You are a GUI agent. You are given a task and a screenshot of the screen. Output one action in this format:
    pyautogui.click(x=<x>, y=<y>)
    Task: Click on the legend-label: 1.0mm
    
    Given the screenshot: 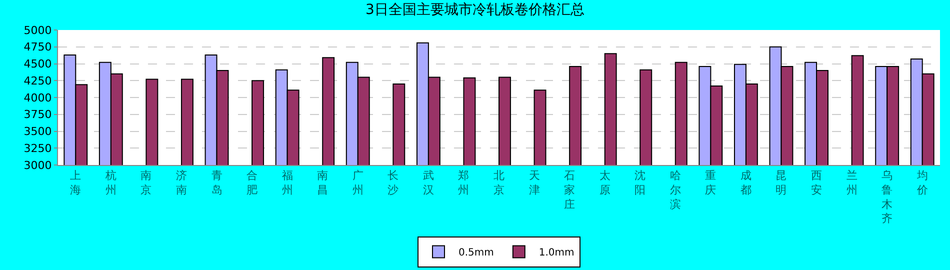 What is the action you would take?
    pyautogui.click(x=556, y=253)
    